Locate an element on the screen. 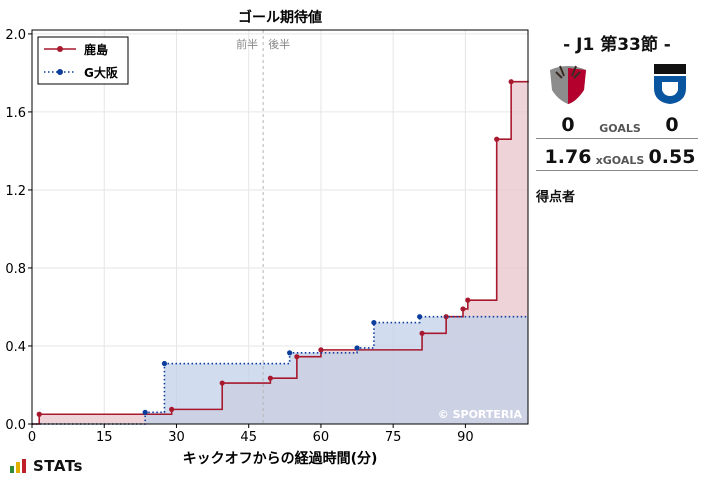 The height and width of the screenshot is (479, 707). home-goals: 0 is located at coordinates (568, 125).